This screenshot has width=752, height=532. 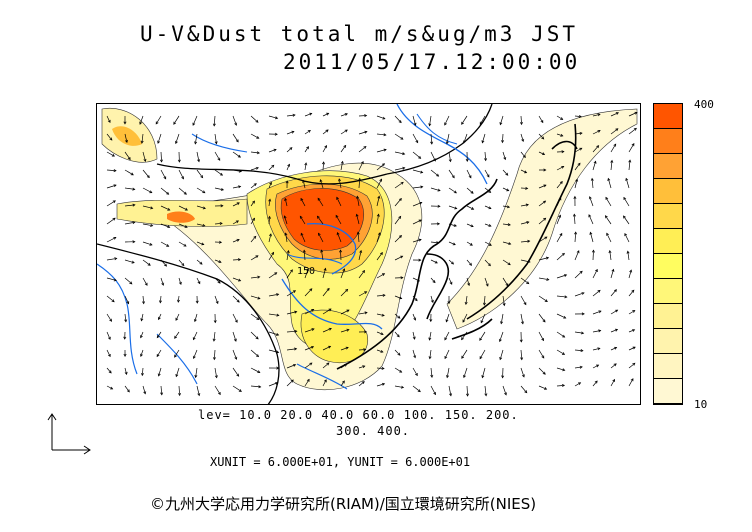 I want to click on color-legend, so click(x=668, y=254).